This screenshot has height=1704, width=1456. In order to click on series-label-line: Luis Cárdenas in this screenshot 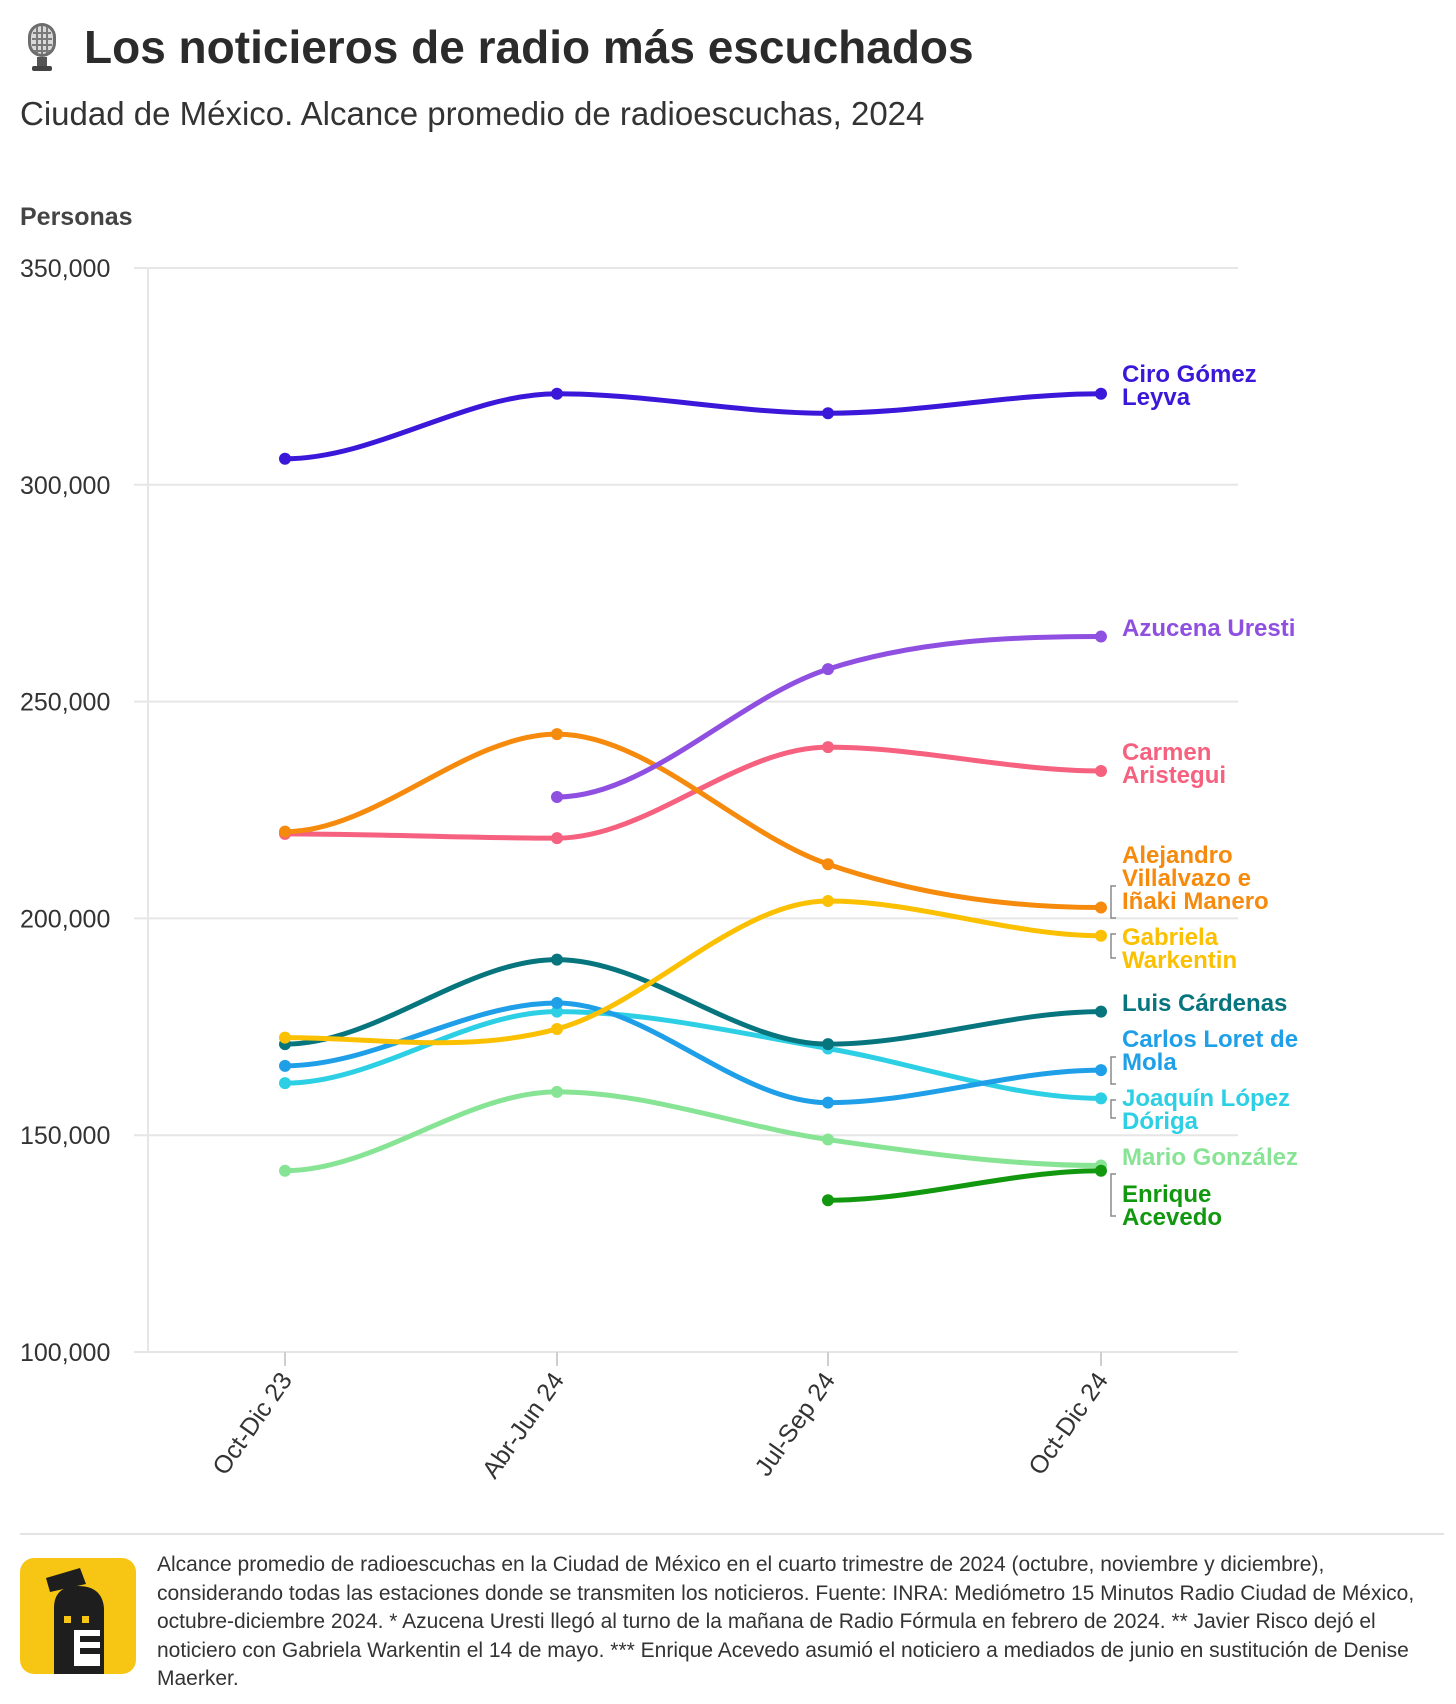, I will do `click(1204, 1003)`.